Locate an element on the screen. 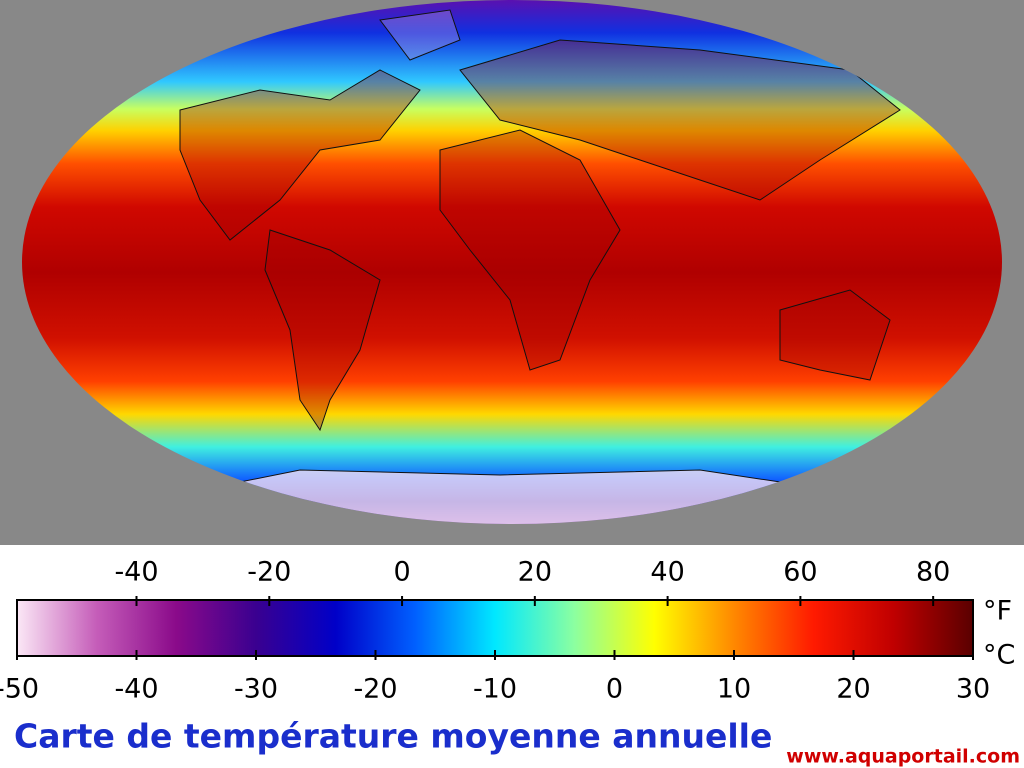 The image size is (1024, 768). c-tick-label: -50 is located at coordinates (19, 689).